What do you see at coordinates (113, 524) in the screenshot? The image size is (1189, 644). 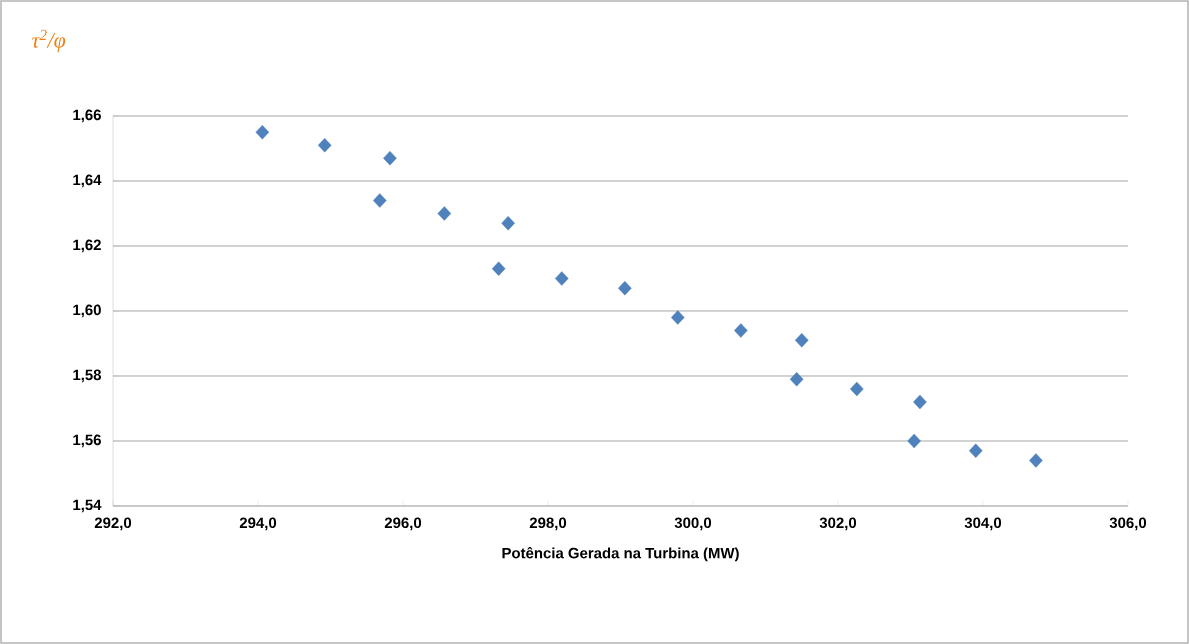 I see `x-tick-label: 292,0` at bounding box center [113, 524].